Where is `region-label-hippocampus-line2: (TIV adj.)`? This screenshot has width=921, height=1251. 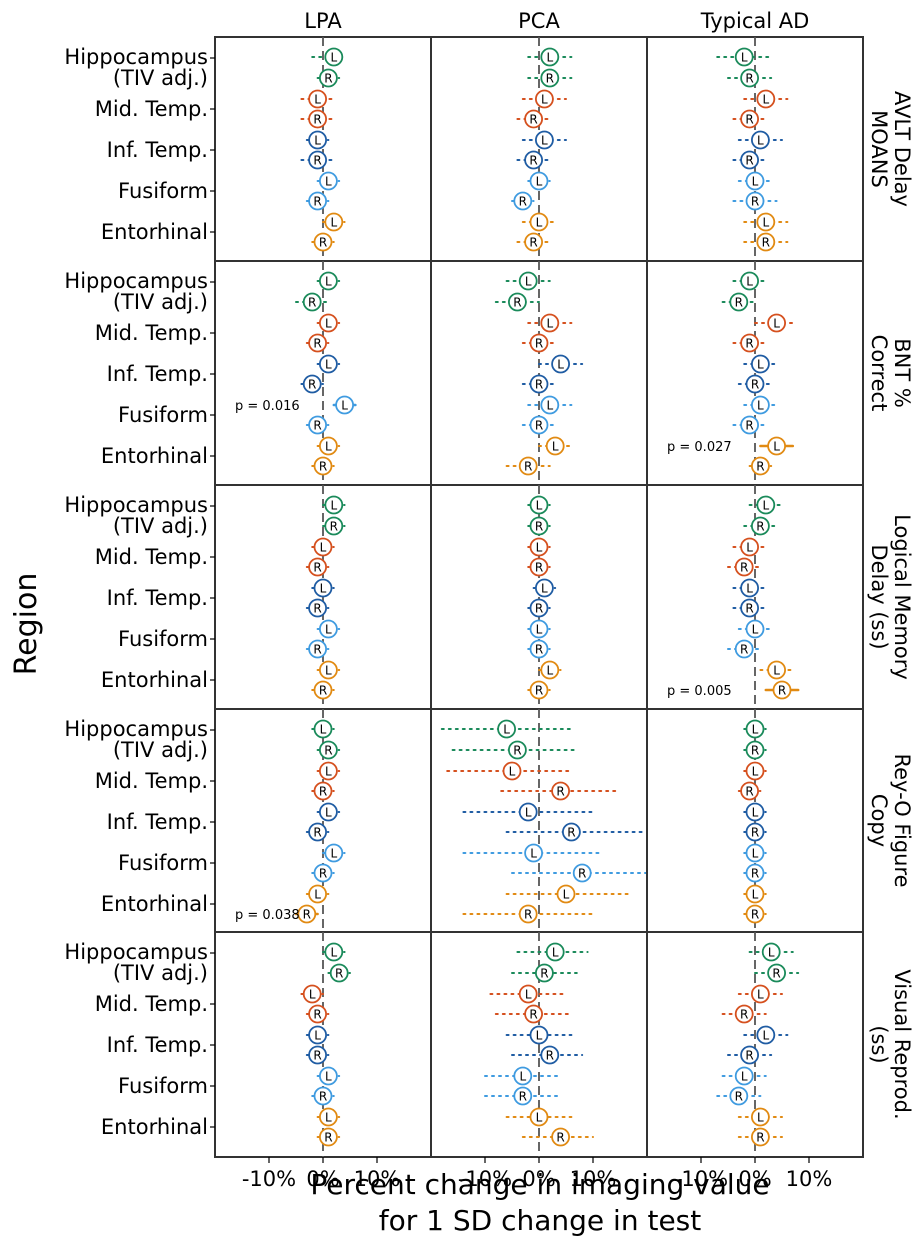
region-label-hippocampus-line2: (TIV adj.) is located at coordinates (160, 526).